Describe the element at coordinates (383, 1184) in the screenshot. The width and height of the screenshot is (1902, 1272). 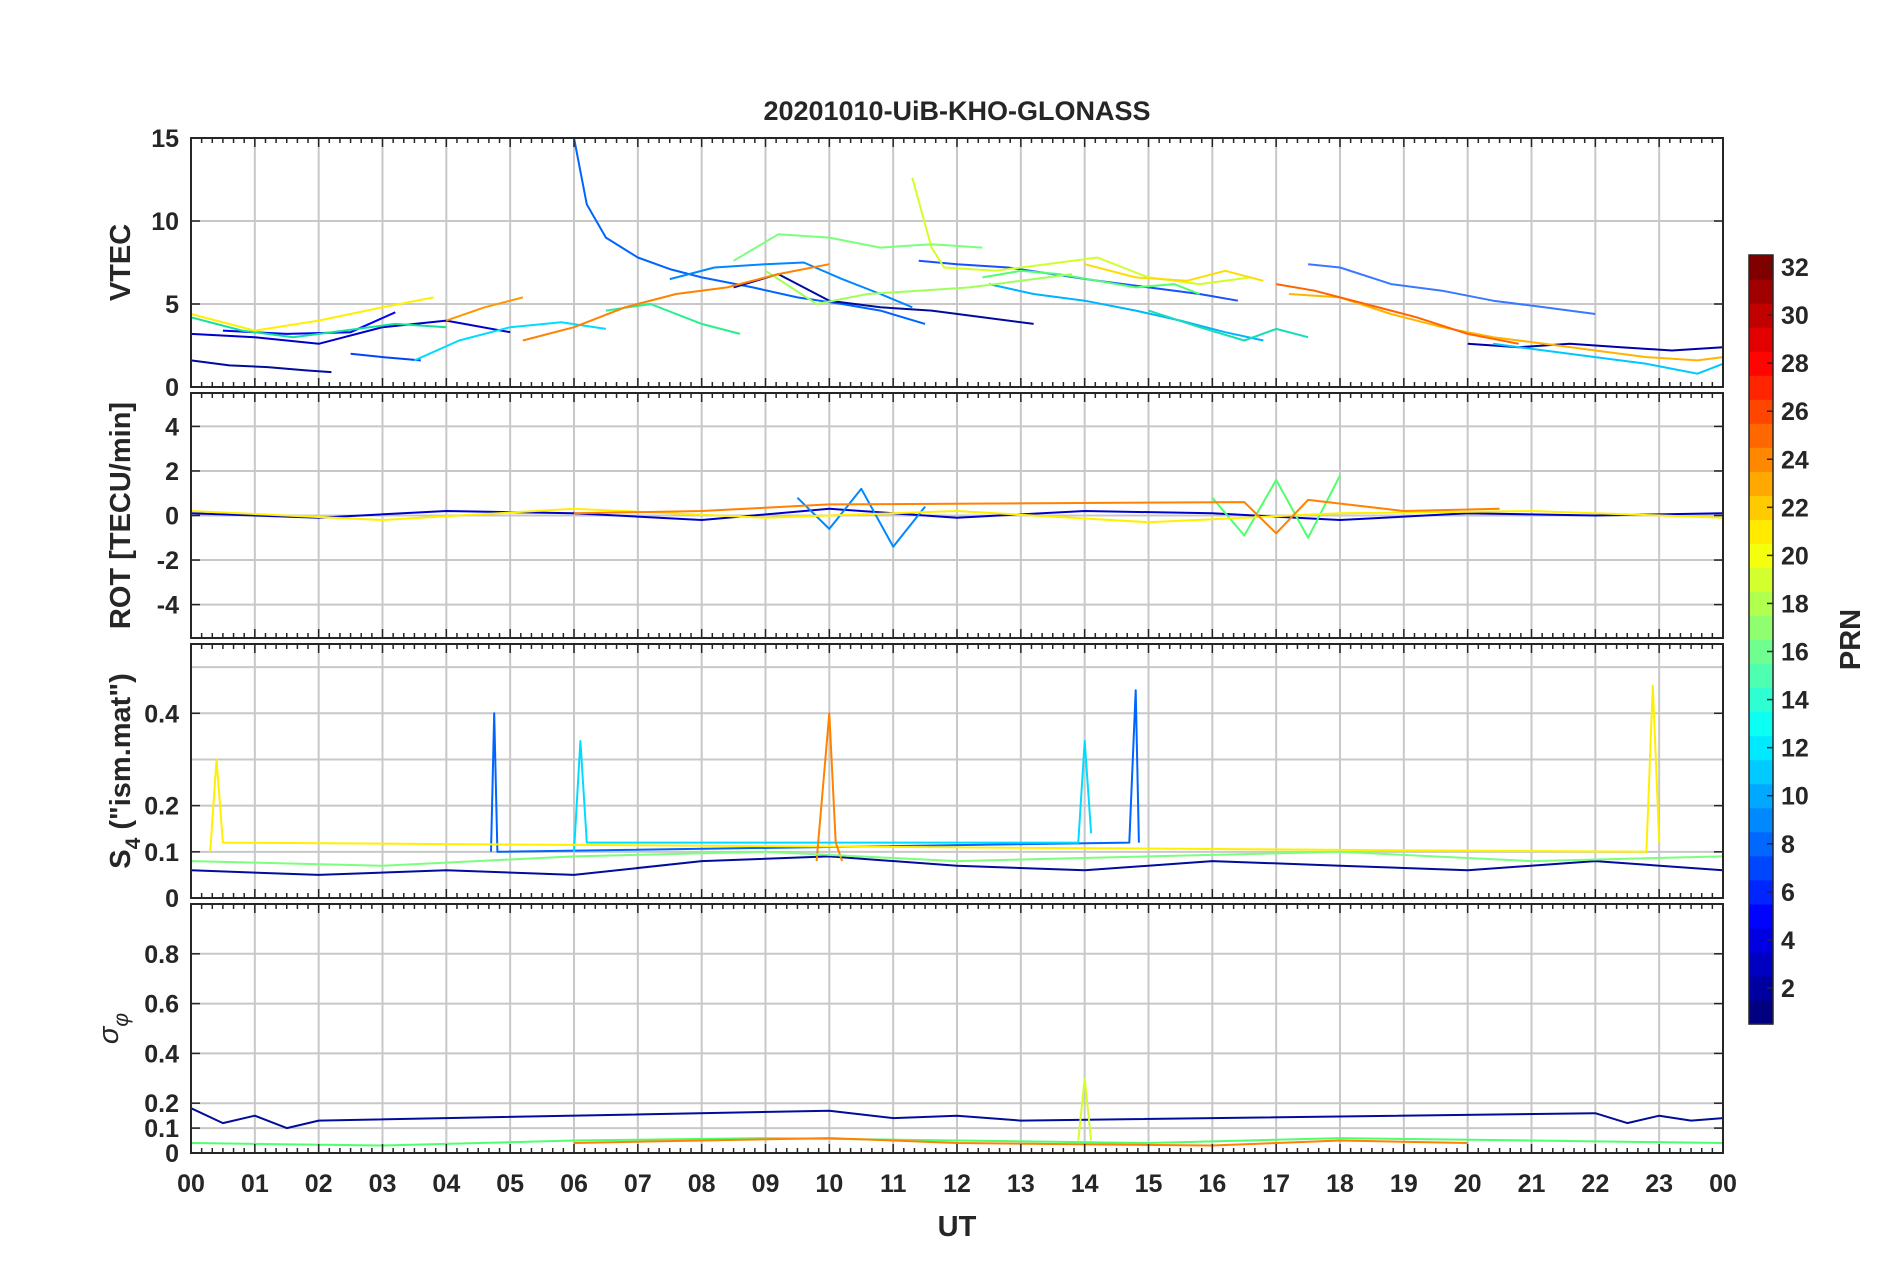
I see `x-tick-label: 03` at that location.